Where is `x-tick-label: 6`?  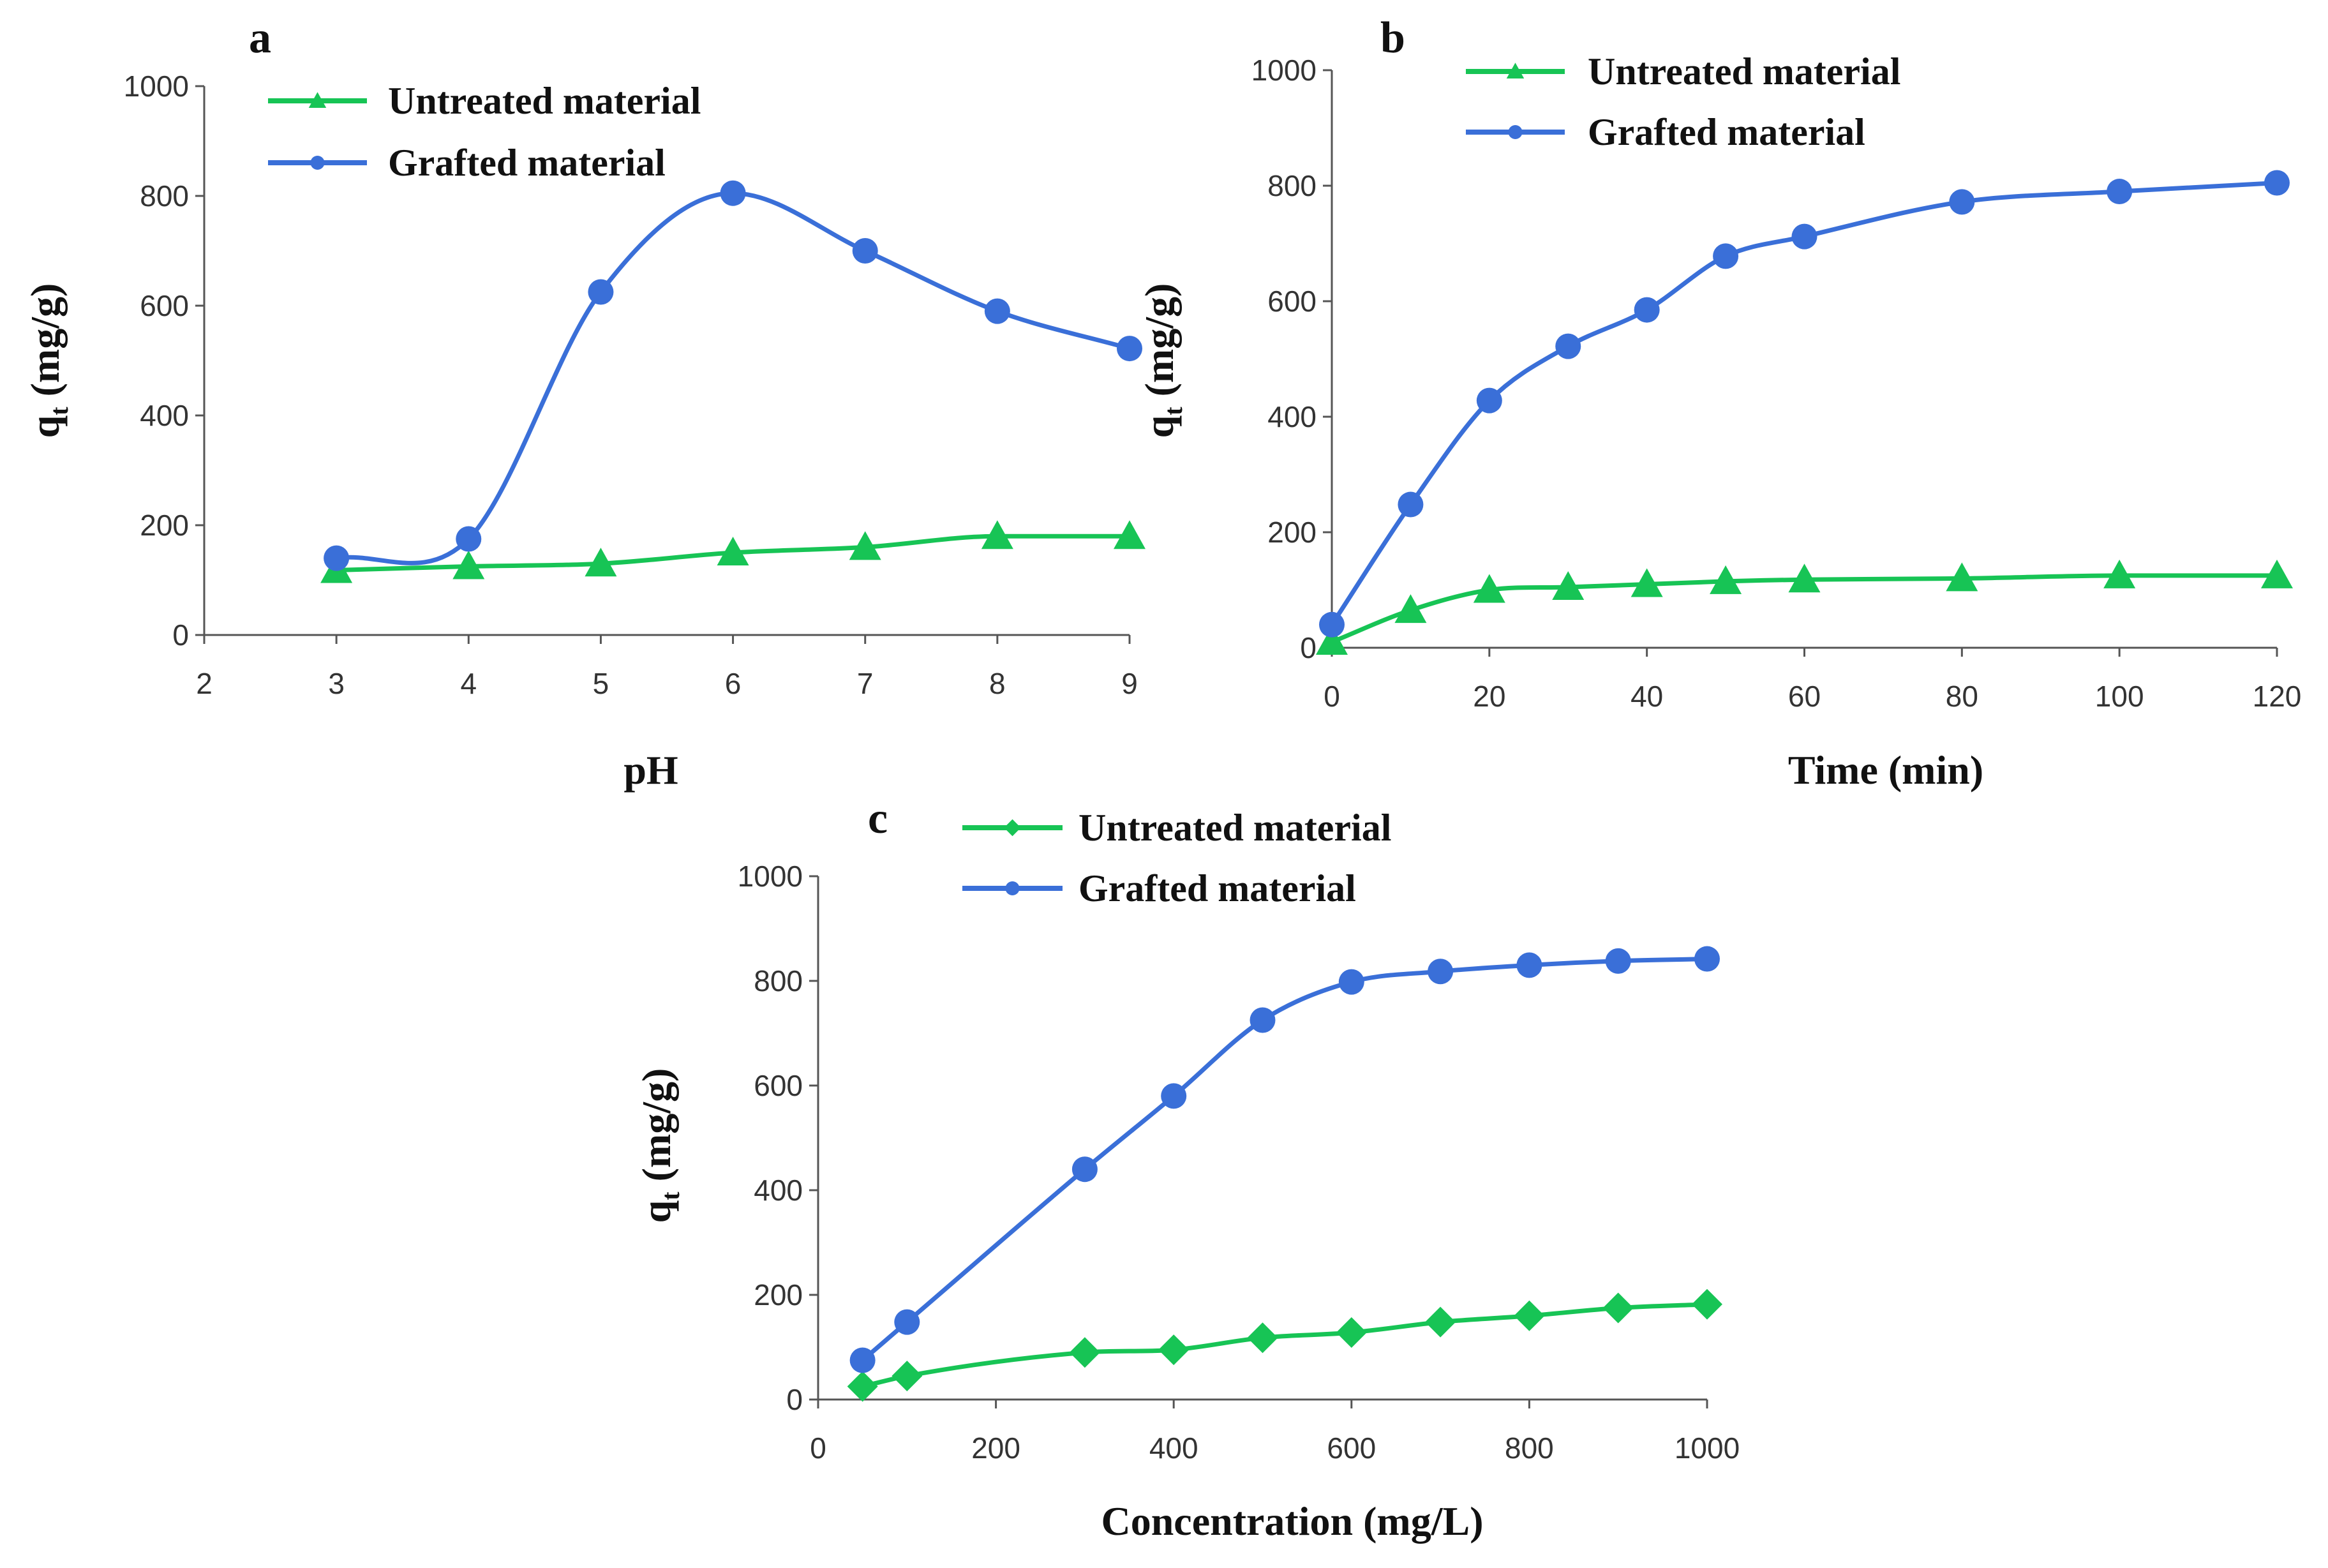 x-tick-label: 6 is located at coordinates (734, 684).